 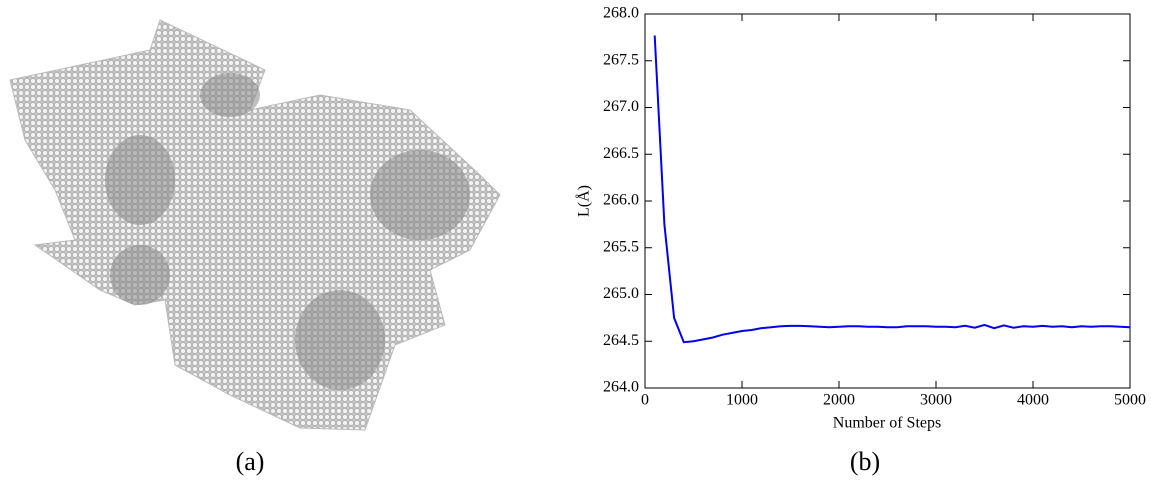 I want to click on y-tick-label: 264.0, so click(x=621, y=387).